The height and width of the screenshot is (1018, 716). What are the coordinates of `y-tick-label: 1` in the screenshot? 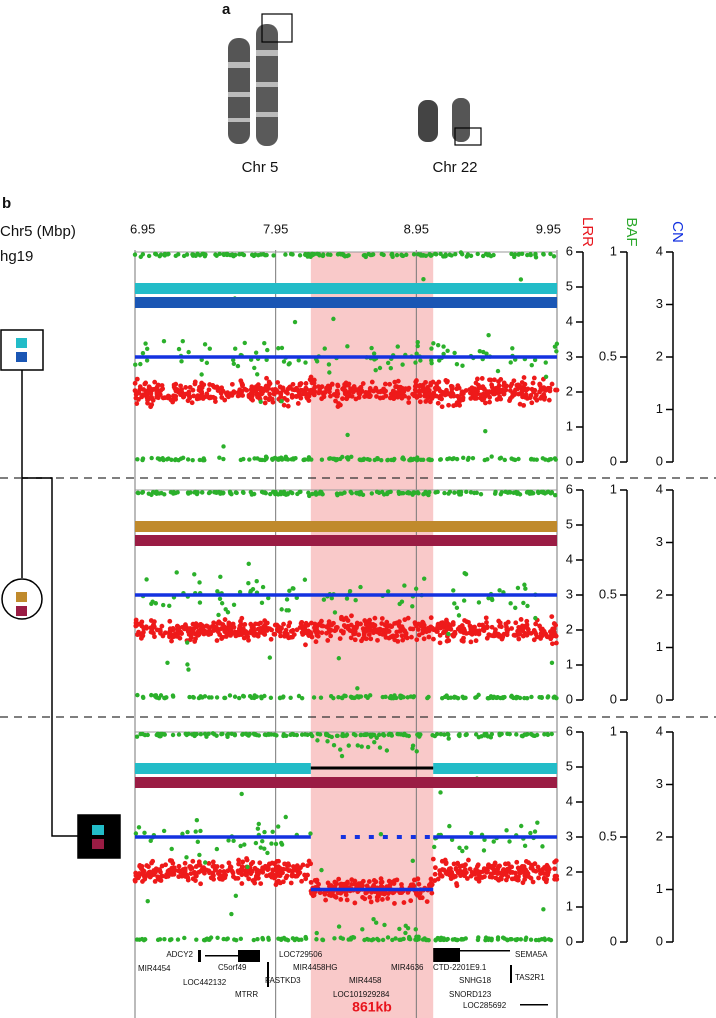 It's located at (569, 425).